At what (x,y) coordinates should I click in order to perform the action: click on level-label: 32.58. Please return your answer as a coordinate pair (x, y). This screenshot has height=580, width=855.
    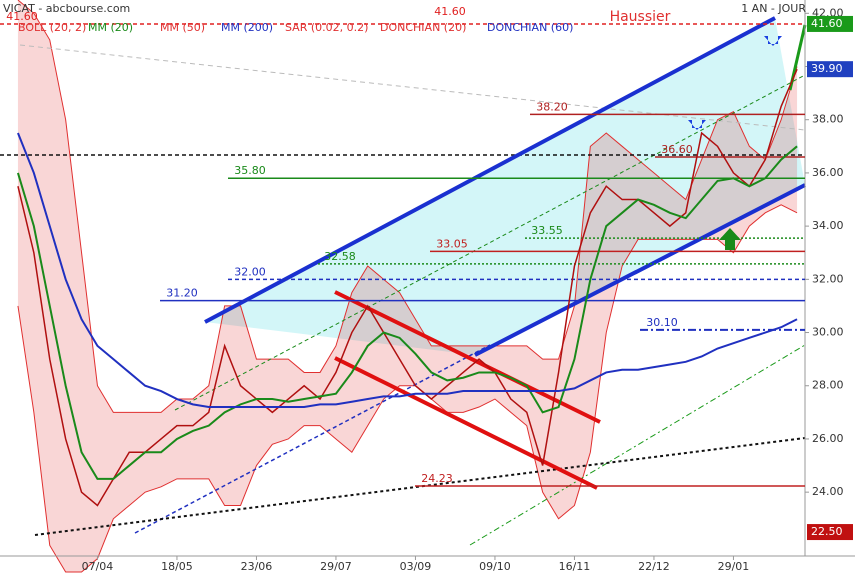
    Looking at the image, I should click on (340, 256).